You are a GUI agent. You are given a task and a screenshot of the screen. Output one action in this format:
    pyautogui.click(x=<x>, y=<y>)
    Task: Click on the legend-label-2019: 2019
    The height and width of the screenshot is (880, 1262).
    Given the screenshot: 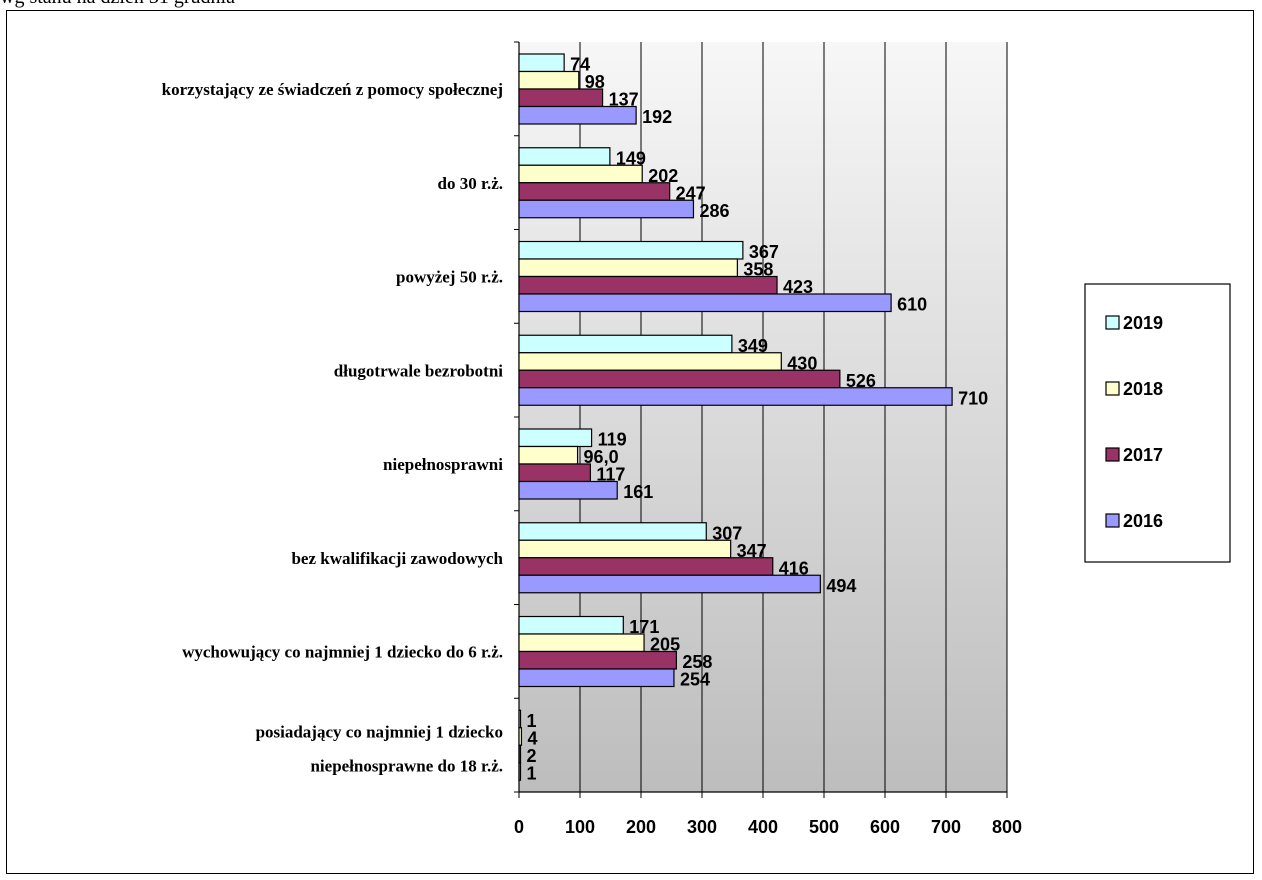 What is the action you would take?
    pyautogui.click(x=1143, y=323)
    